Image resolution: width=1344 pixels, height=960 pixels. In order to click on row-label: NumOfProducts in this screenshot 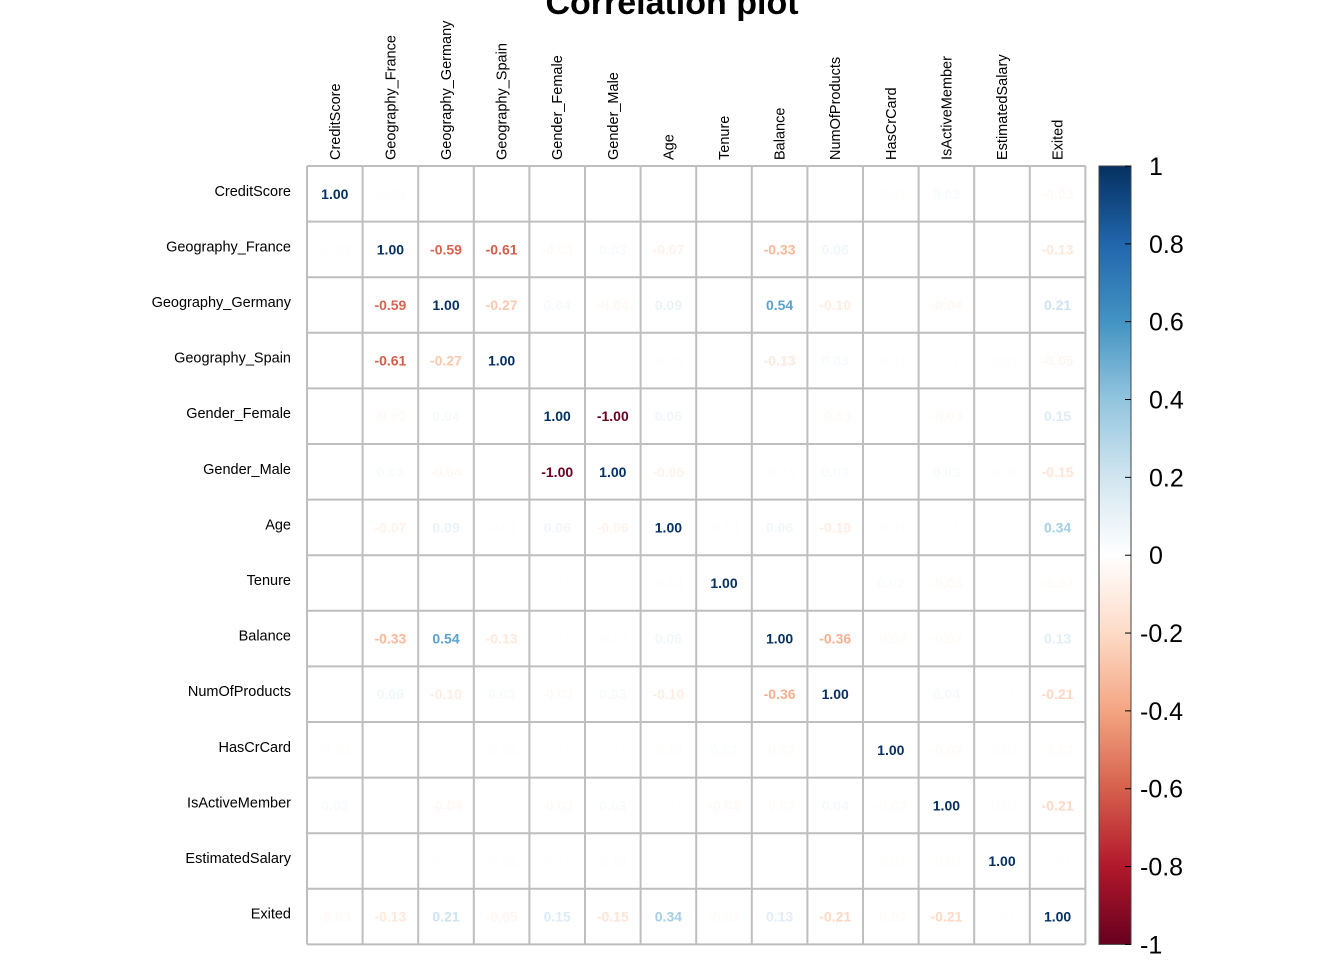, I will do `click(239, 692)`.